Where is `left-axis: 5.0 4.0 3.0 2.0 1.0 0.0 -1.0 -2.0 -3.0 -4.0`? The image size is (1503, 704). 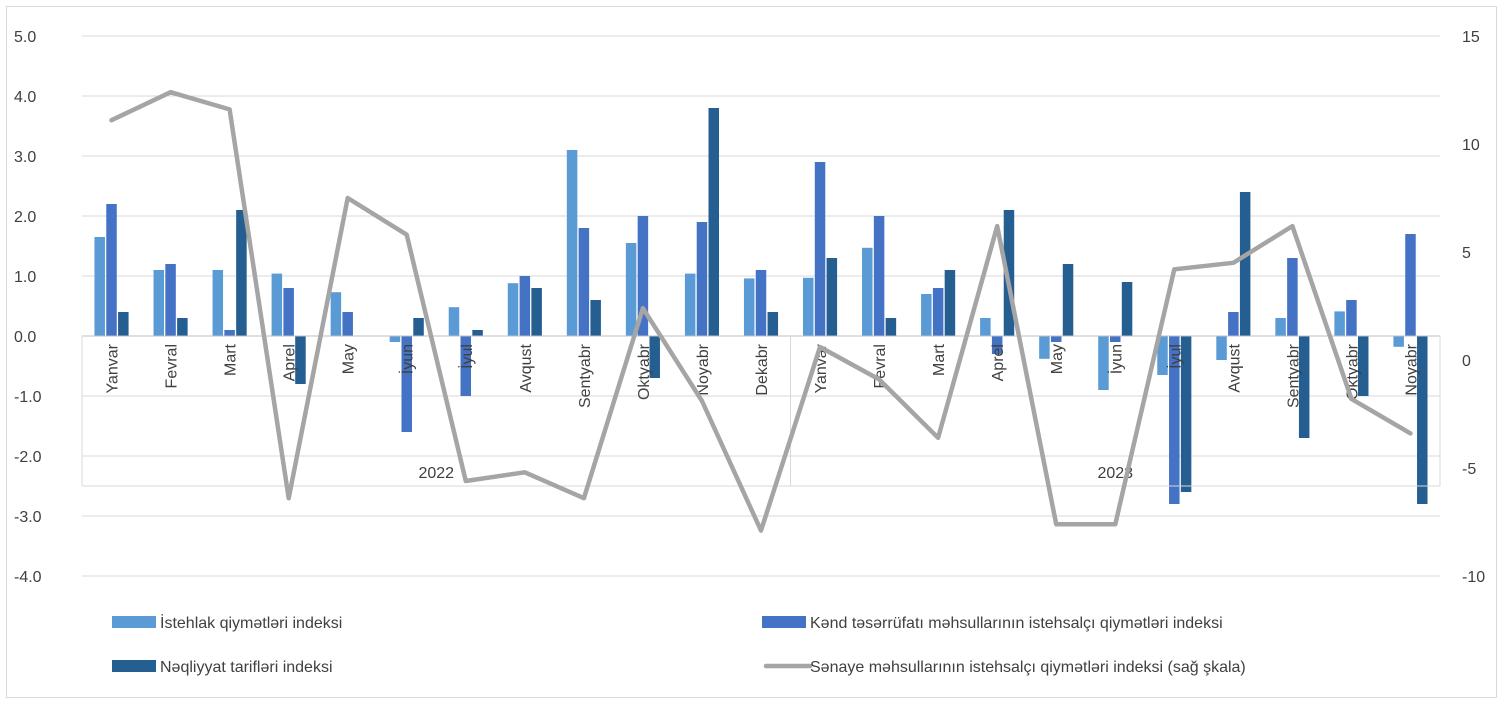
left-axis: 5.0 4.0 3.0 2.0 1.0 0.0 -1.0 -2.0 -3.0 -4.0 is located at coordinates (28, 307).